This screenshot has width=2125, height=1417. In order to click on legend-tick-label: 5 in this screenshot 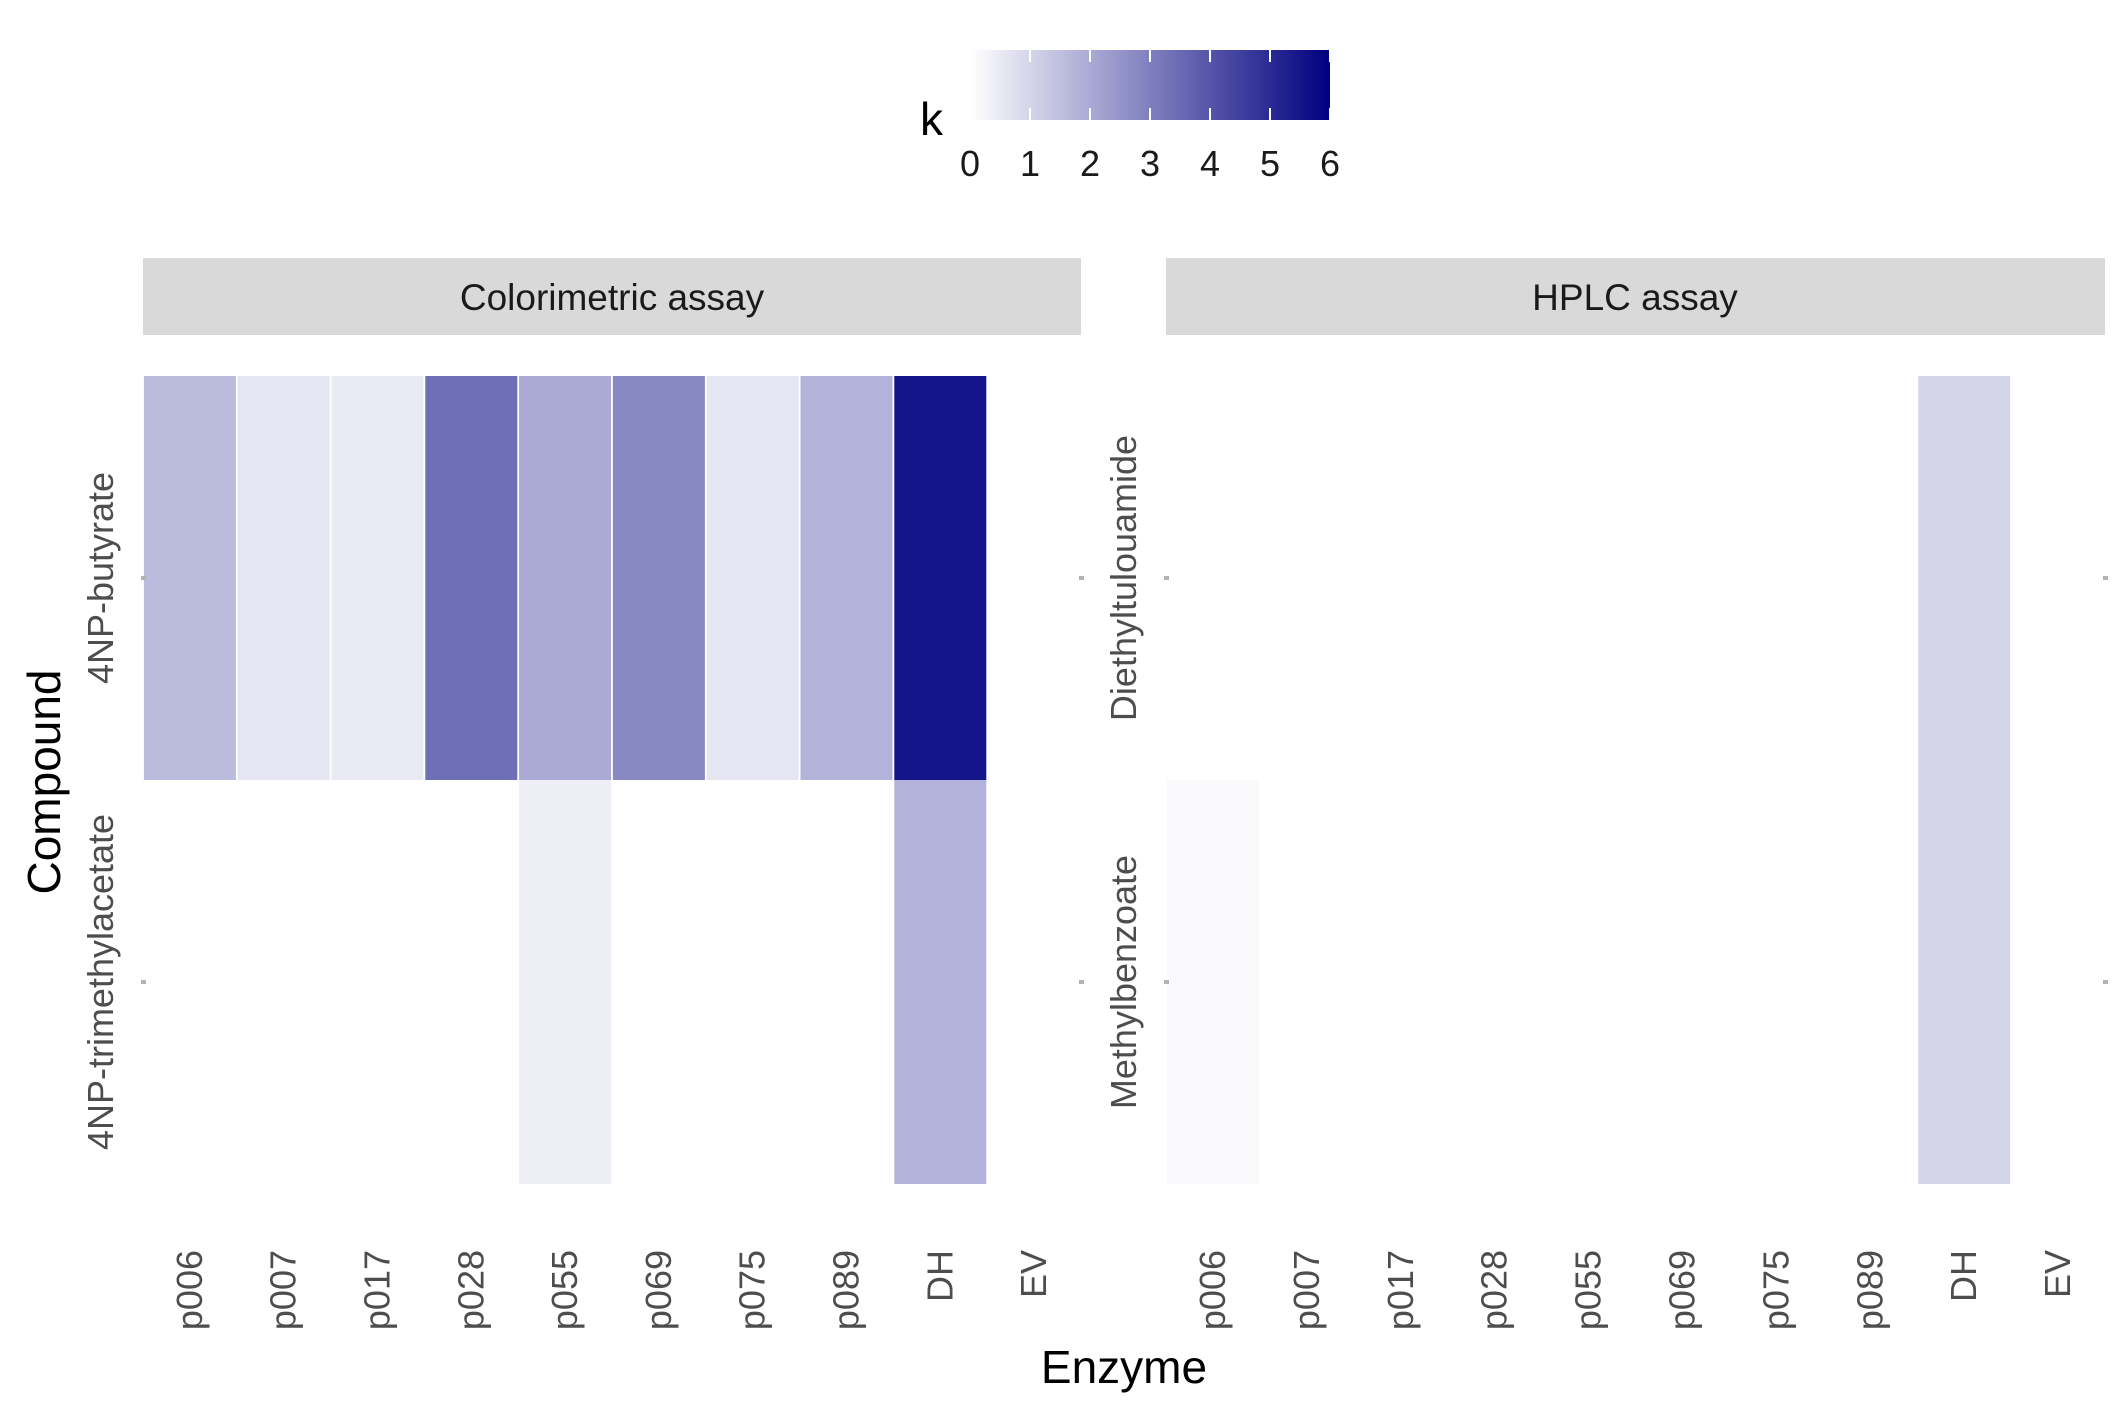, I will do `click(1270, 163)`.